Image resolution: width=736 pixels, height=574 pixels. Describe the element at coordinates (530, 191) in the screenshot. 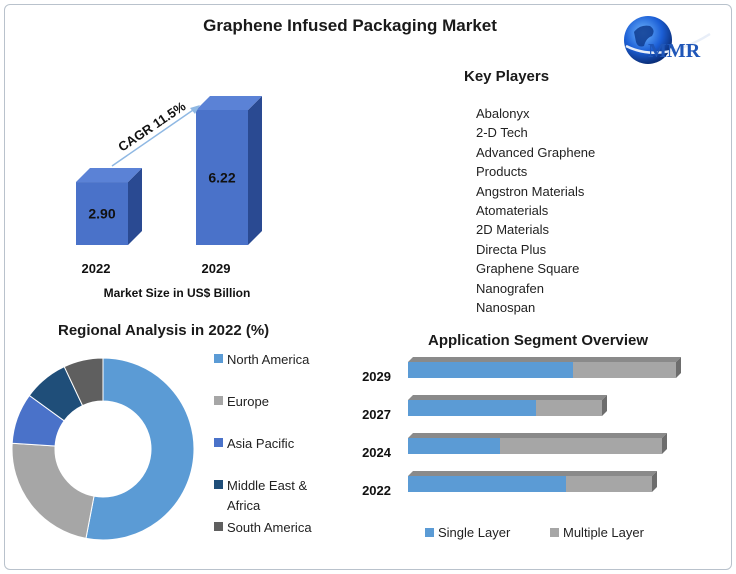

I see `key-player-item: Angstron Materials` at that location.